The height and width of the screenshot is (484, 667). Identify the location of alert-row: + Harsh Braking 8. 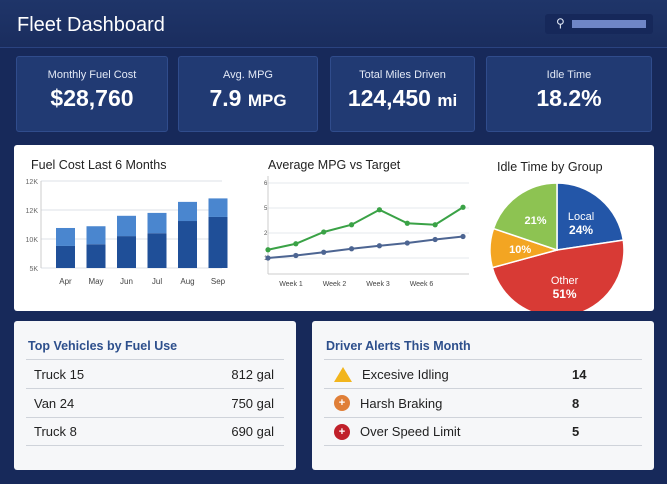
(483, 402).